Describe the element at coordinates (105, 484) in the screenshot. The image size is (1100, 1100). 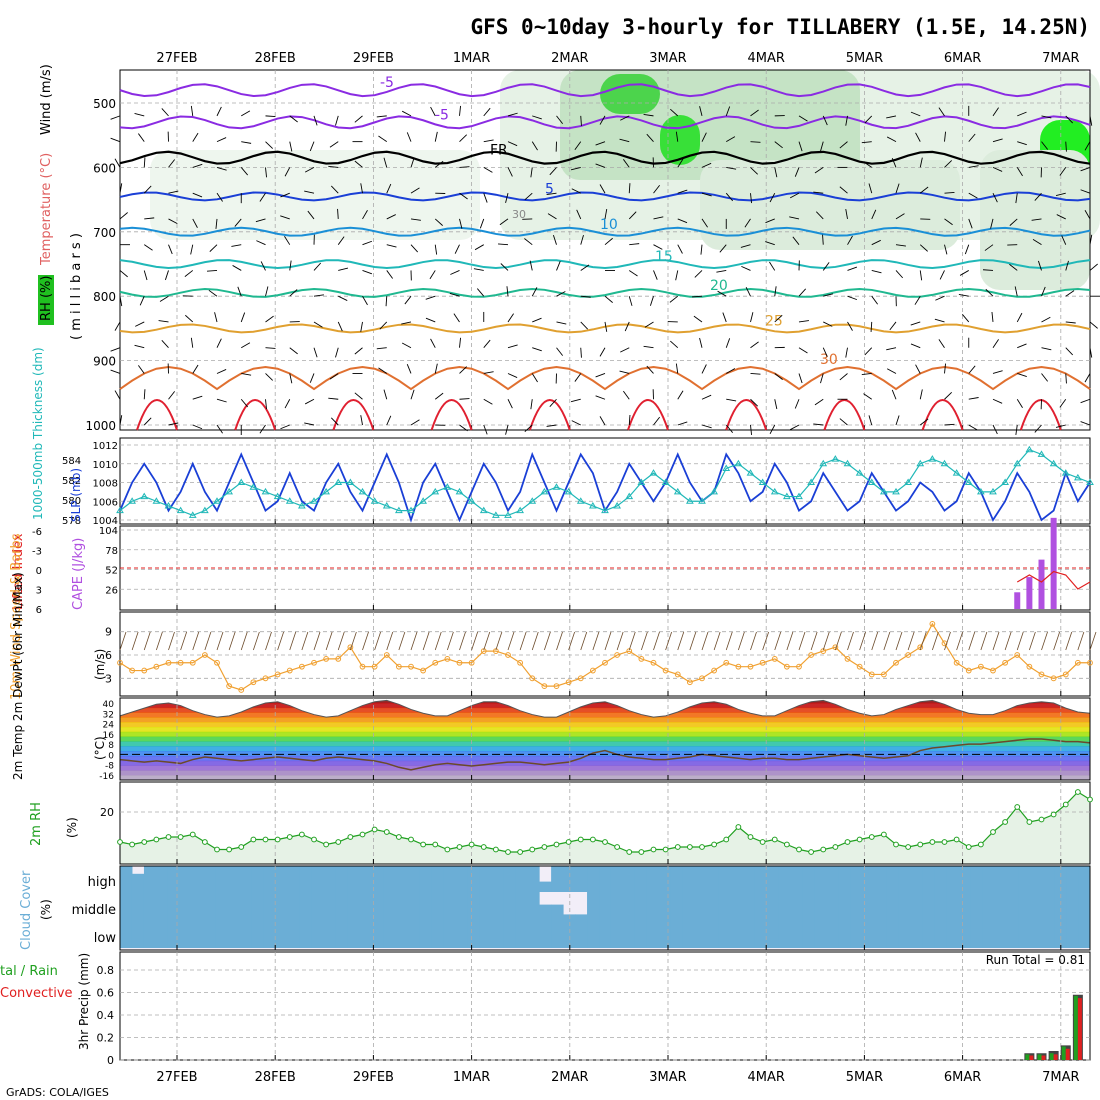
I see `slp-tick: 1008` at that location.